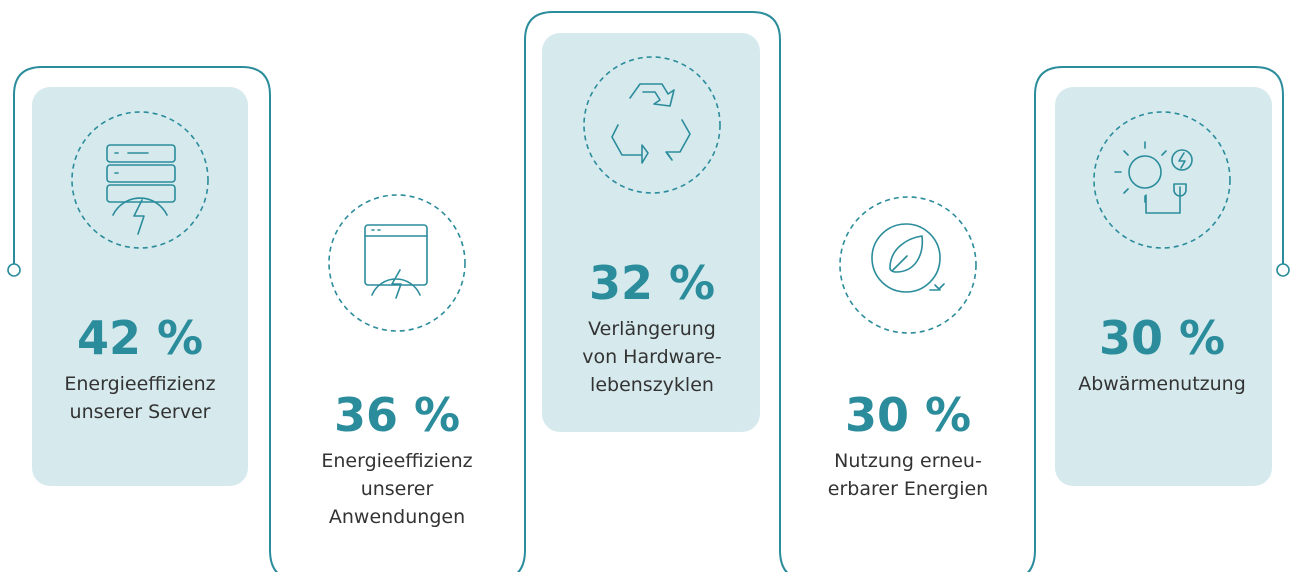 The width and height of the screenshot is (1298, 572). Describe the element at coordinates (908, 489) in the screenshot. I see `label: erbarer Energien` at that location.